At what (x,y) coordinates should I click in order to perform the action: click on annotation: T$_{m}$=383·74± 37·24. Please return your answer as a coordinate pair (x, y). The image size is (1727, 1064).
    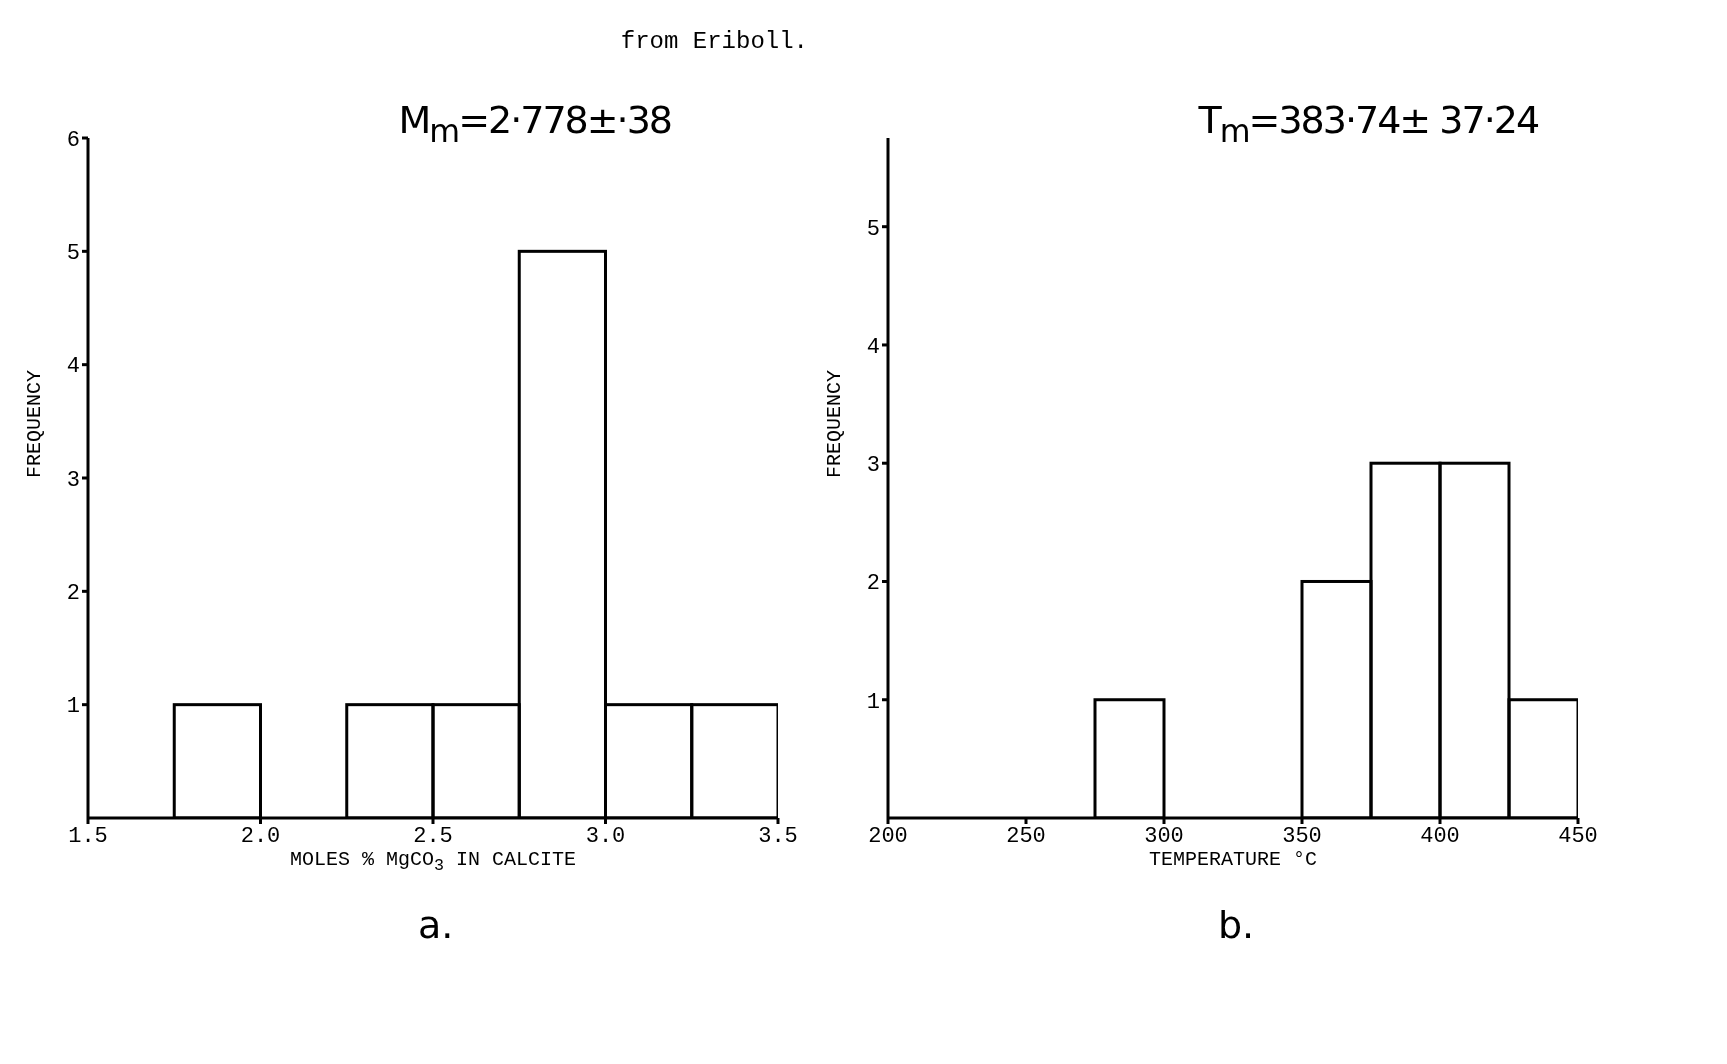
    Looking at the image, I should click on (1368, 123).